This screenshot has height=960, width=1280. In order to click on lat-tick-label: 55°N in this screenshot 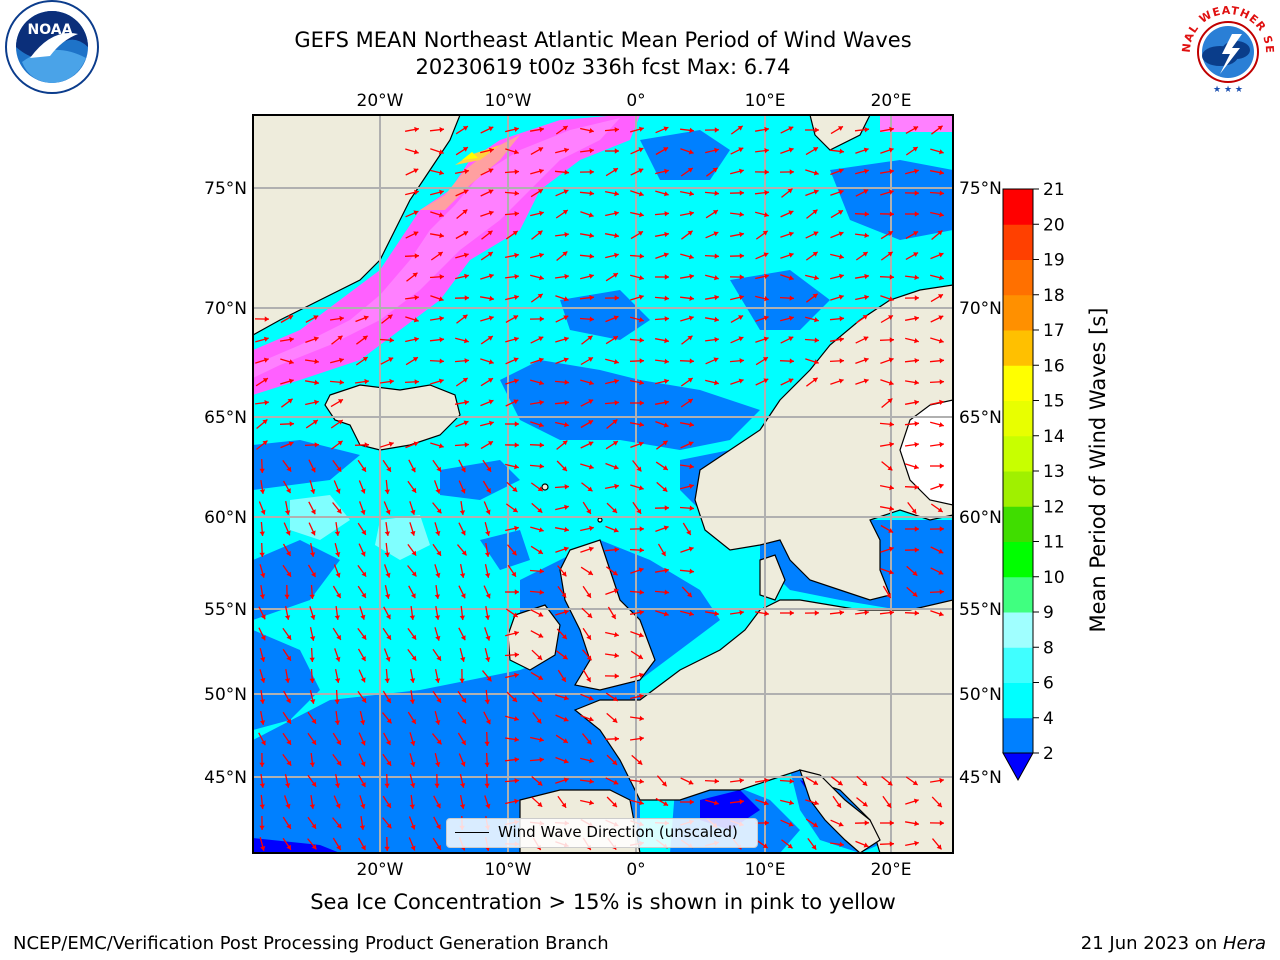, I will do `click(980, 610)`.